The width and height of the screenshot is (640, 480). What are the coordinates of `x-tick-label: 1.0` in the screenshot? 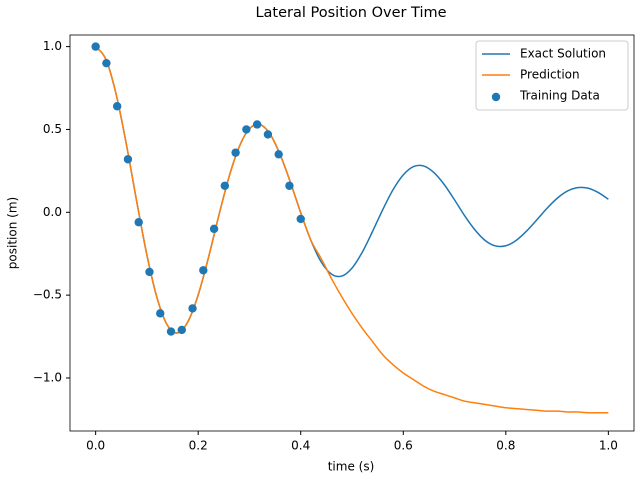 It's located at (608, 446).